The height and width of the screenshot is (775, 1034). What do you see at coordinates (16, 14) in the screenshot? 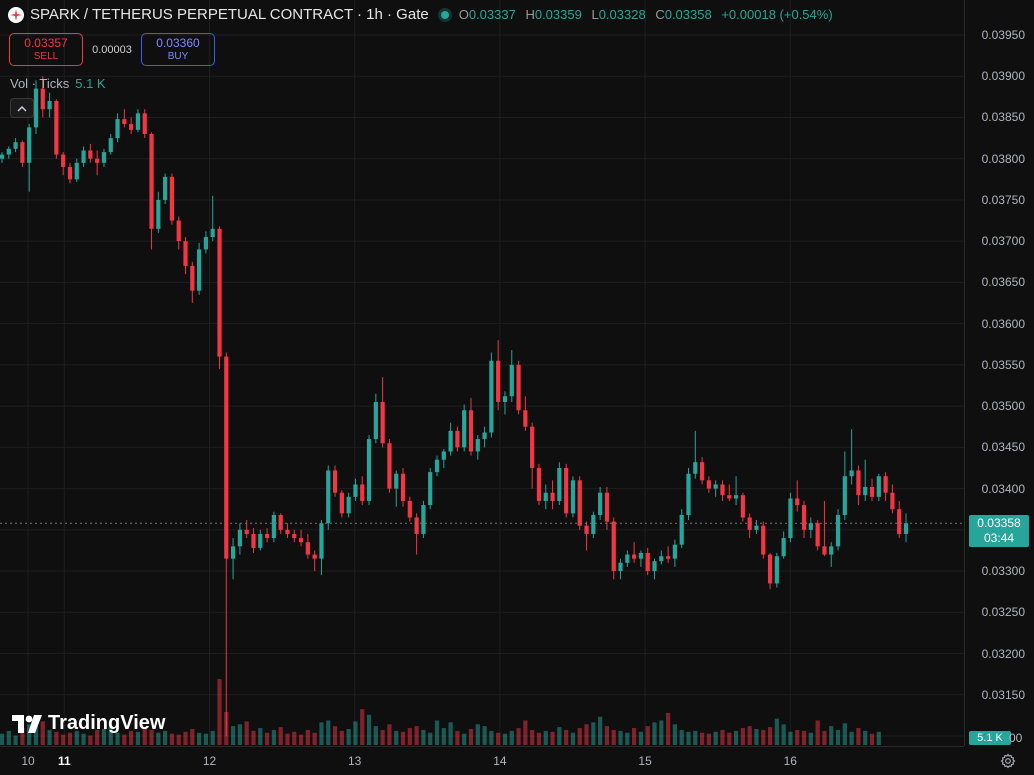
I see `symbol-logo-icon` at bounding box center [16, 14].